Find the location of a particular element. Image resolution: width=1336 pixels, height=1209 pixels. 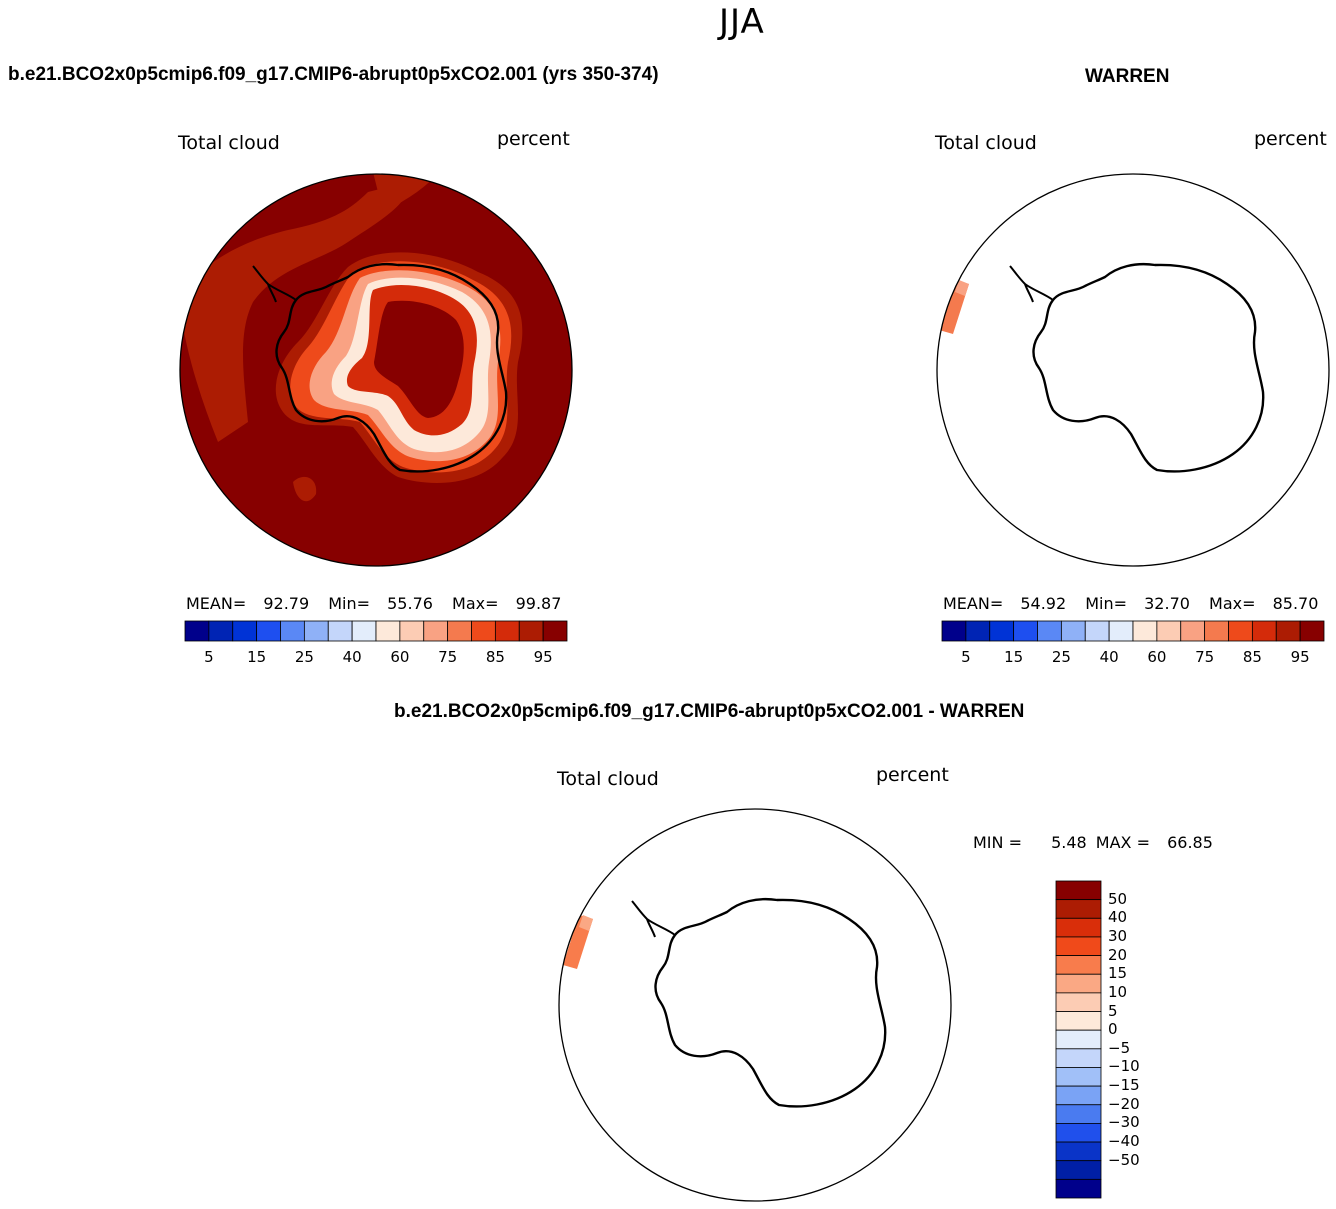

right-map-border is located at coordinates (1133, 370).